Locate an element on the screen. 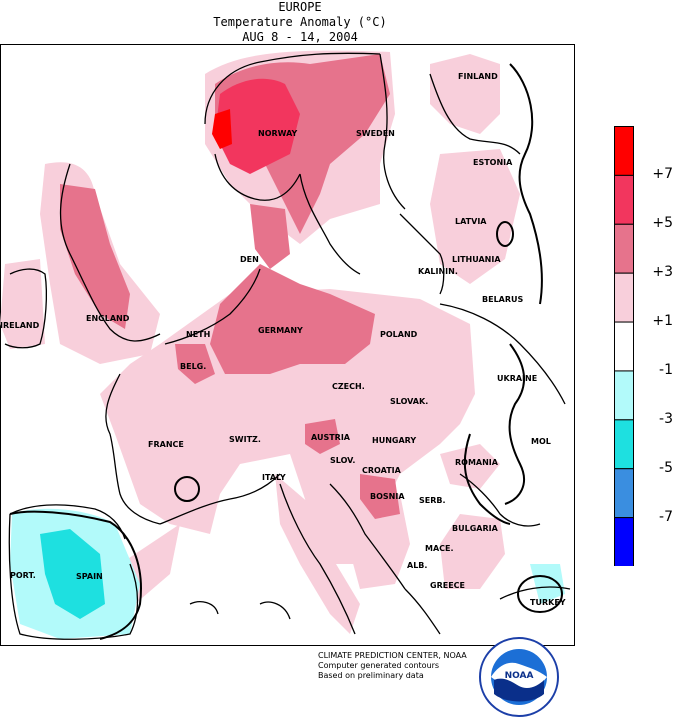 This screenshot has height=723, width=673. legend-label-minus1: -1 is located at coordinates (666, 370).